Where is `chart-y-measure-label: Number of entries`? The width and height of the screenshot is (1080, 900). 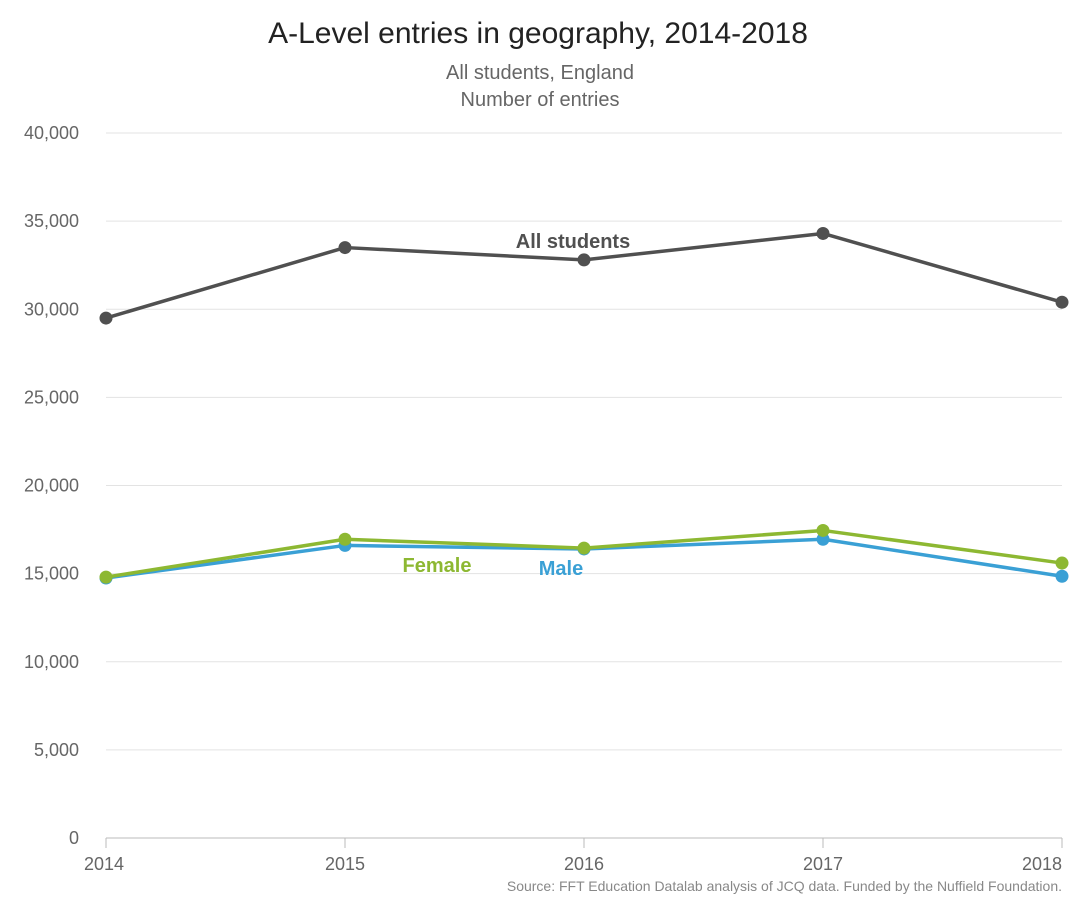
chart-y-measure-label: Number of entries is located at coordinates (540, 100).